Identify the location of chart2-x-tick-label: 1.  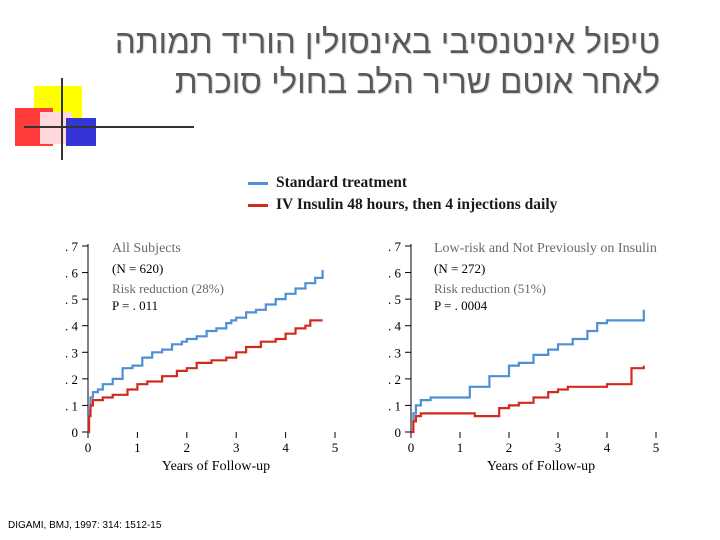
(460, 447).